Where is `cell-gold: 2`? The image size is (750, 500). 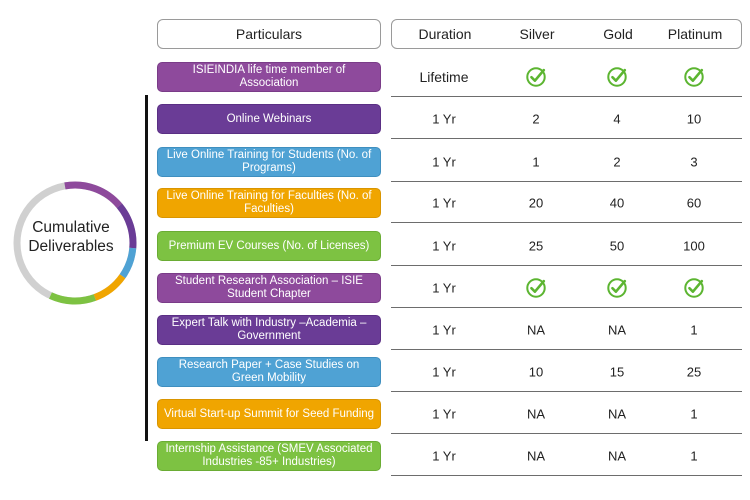
cell-gold: 2 is located at coordinates (617, 162).